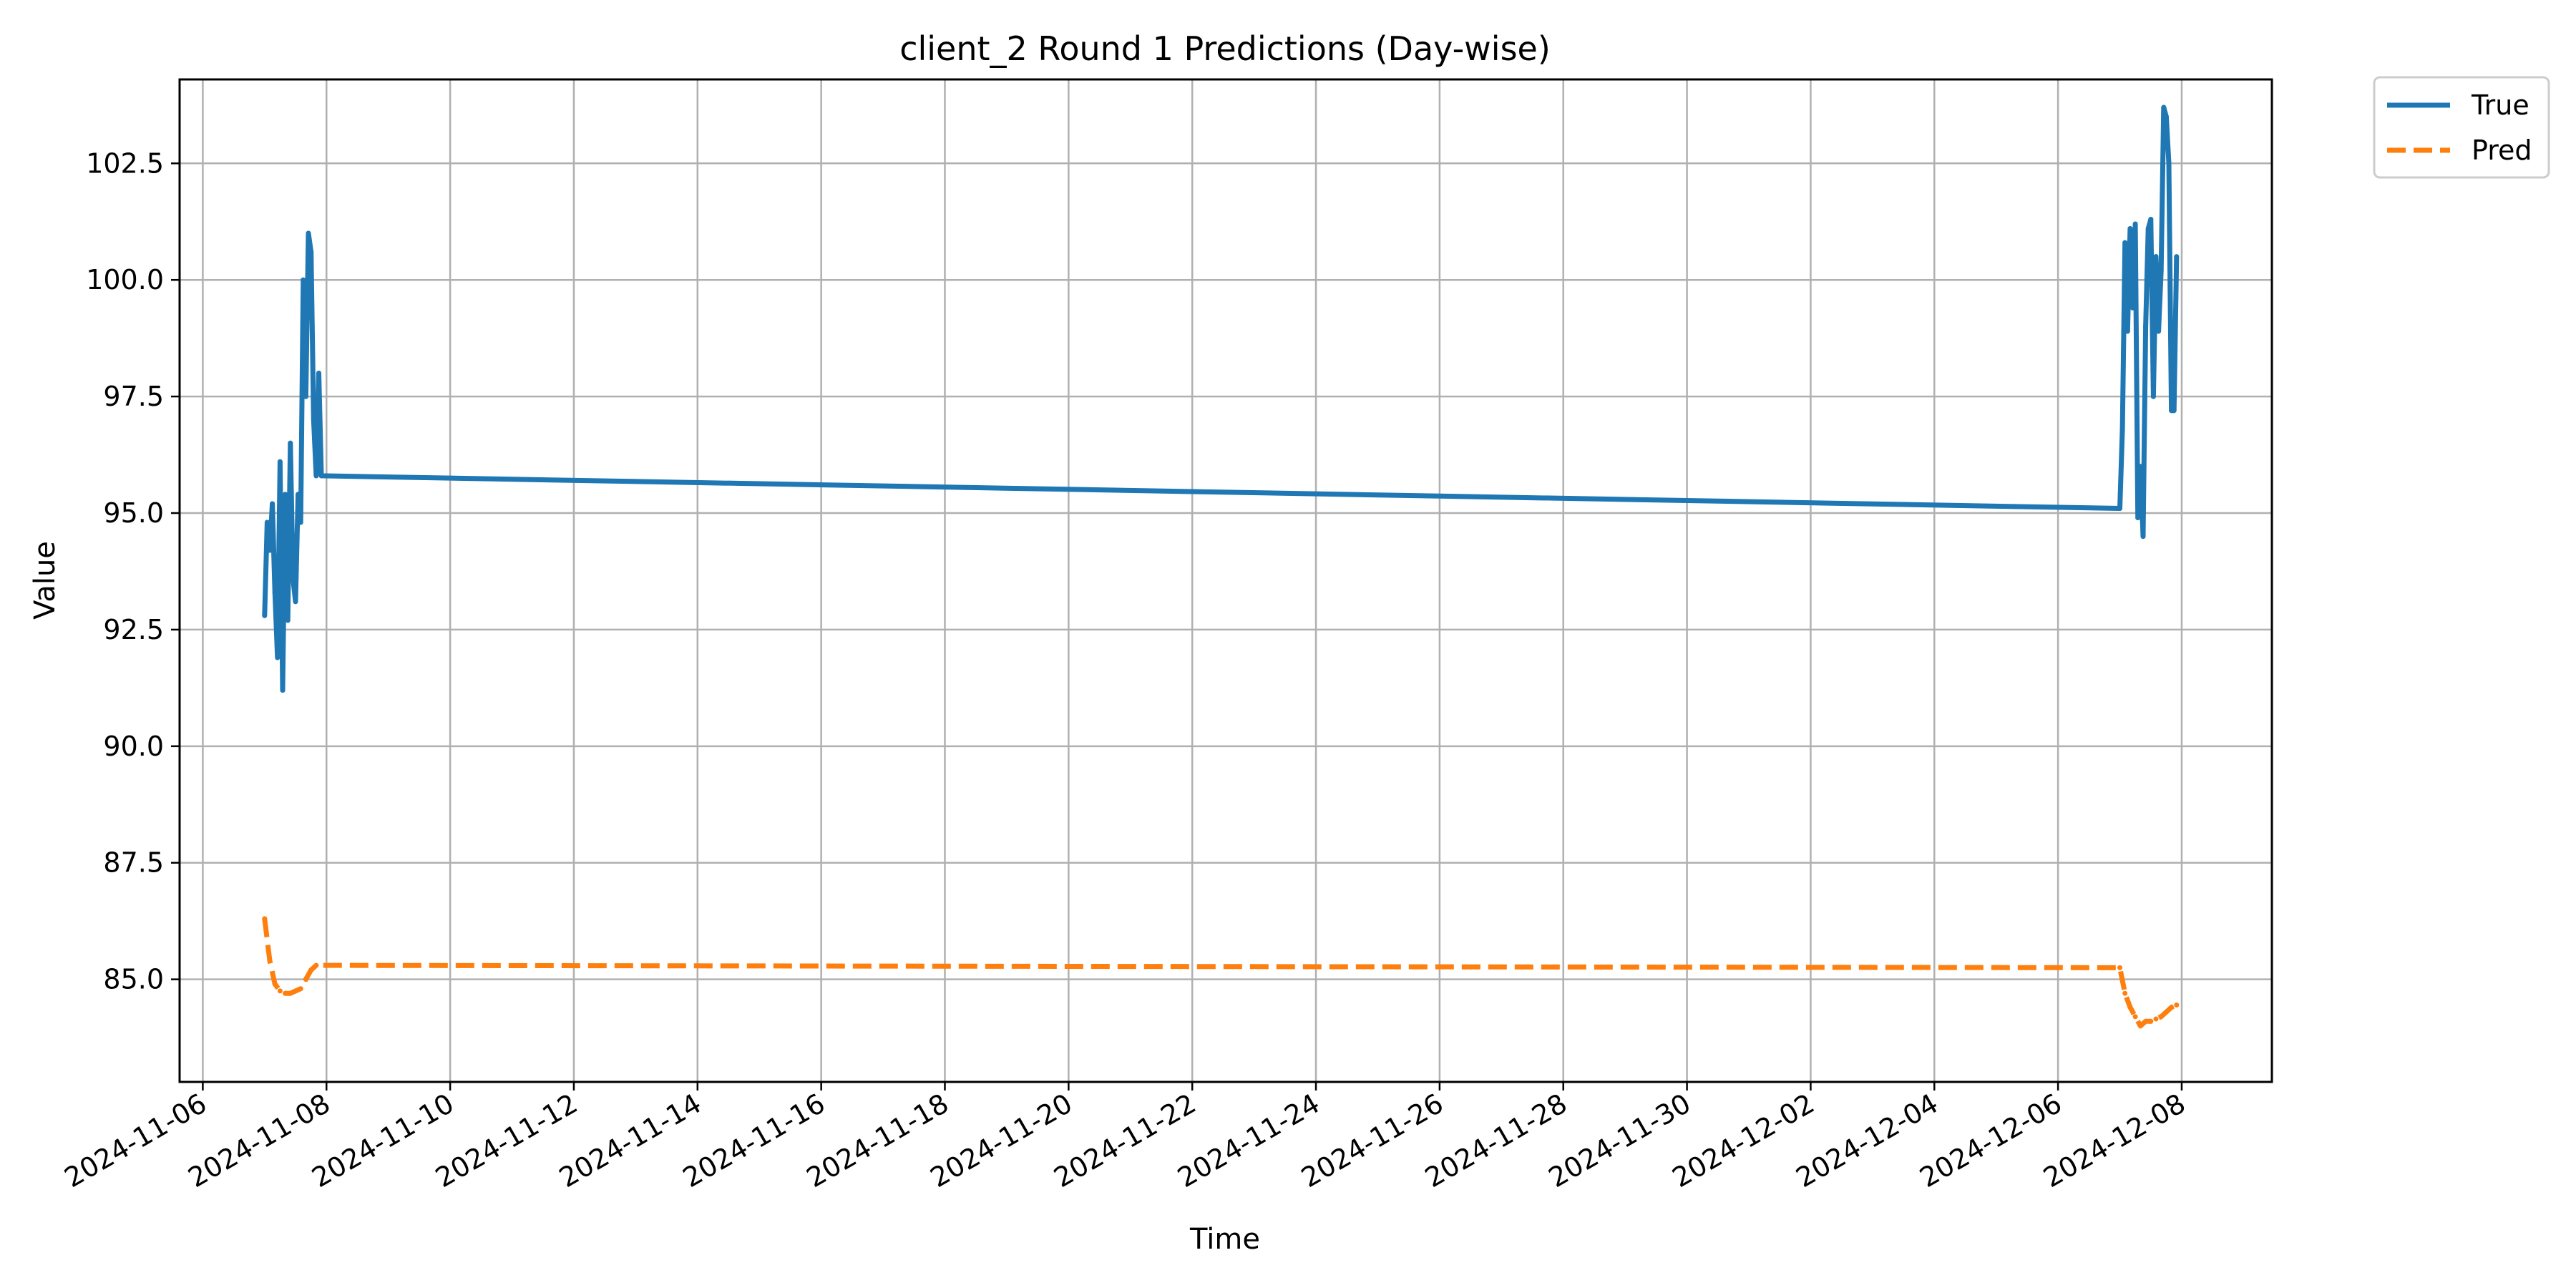 The image size is (2576, 1288). What do you see at coordinates (2500, 105) in the screenshot?
I see `legend-label-true: True` at bounding box center [2500, 105].